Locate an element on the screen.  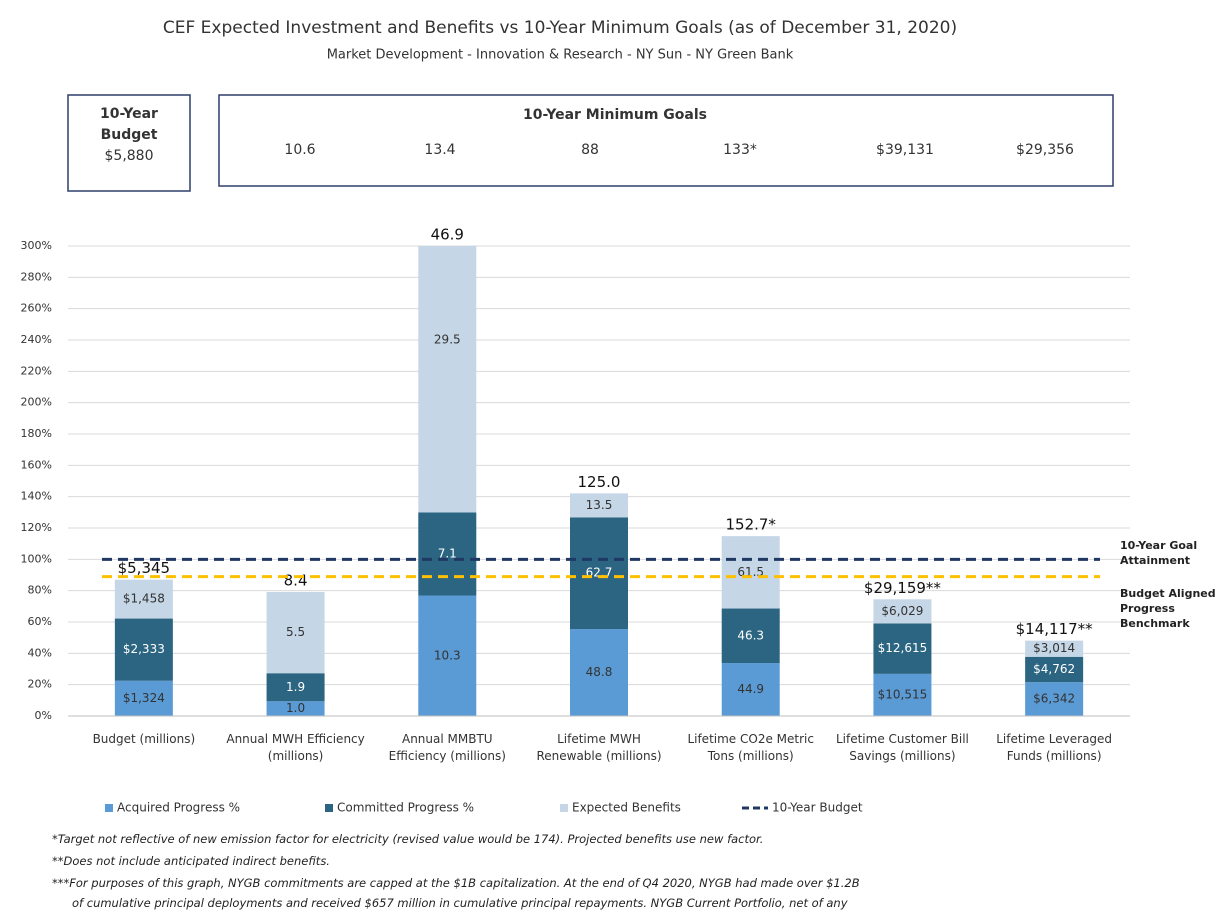
segment-label: 13.5 is located at coordinates (599, 505).